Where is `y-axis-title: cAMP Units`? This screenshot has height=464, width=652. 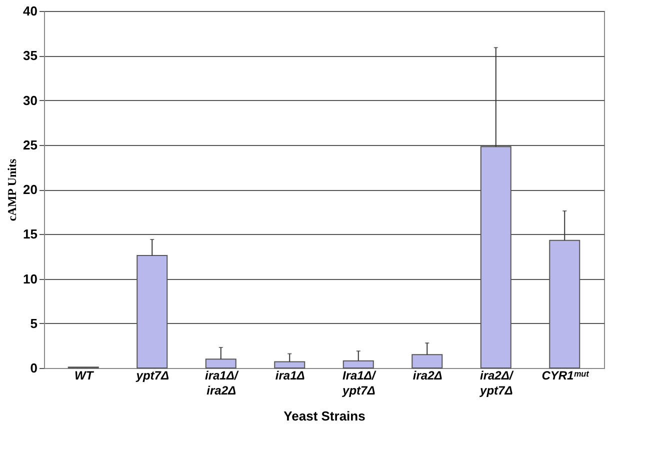
y-axis-title: cAMP Units is located at coordinates (12, 190).